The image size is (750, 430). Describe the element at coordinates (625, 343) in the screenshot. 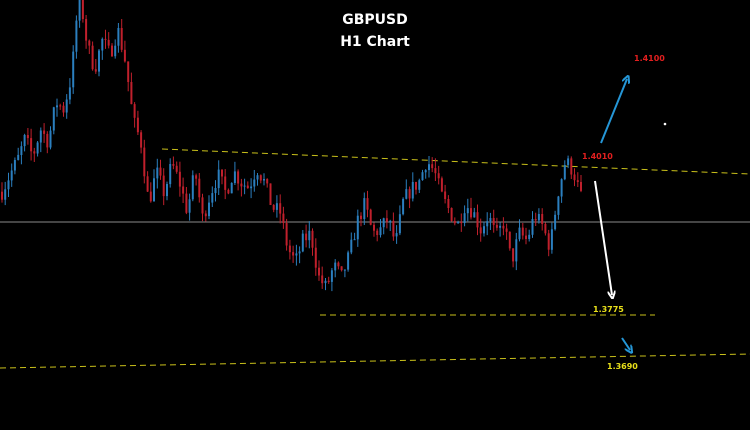

I see `arrow-small-down` at that location.